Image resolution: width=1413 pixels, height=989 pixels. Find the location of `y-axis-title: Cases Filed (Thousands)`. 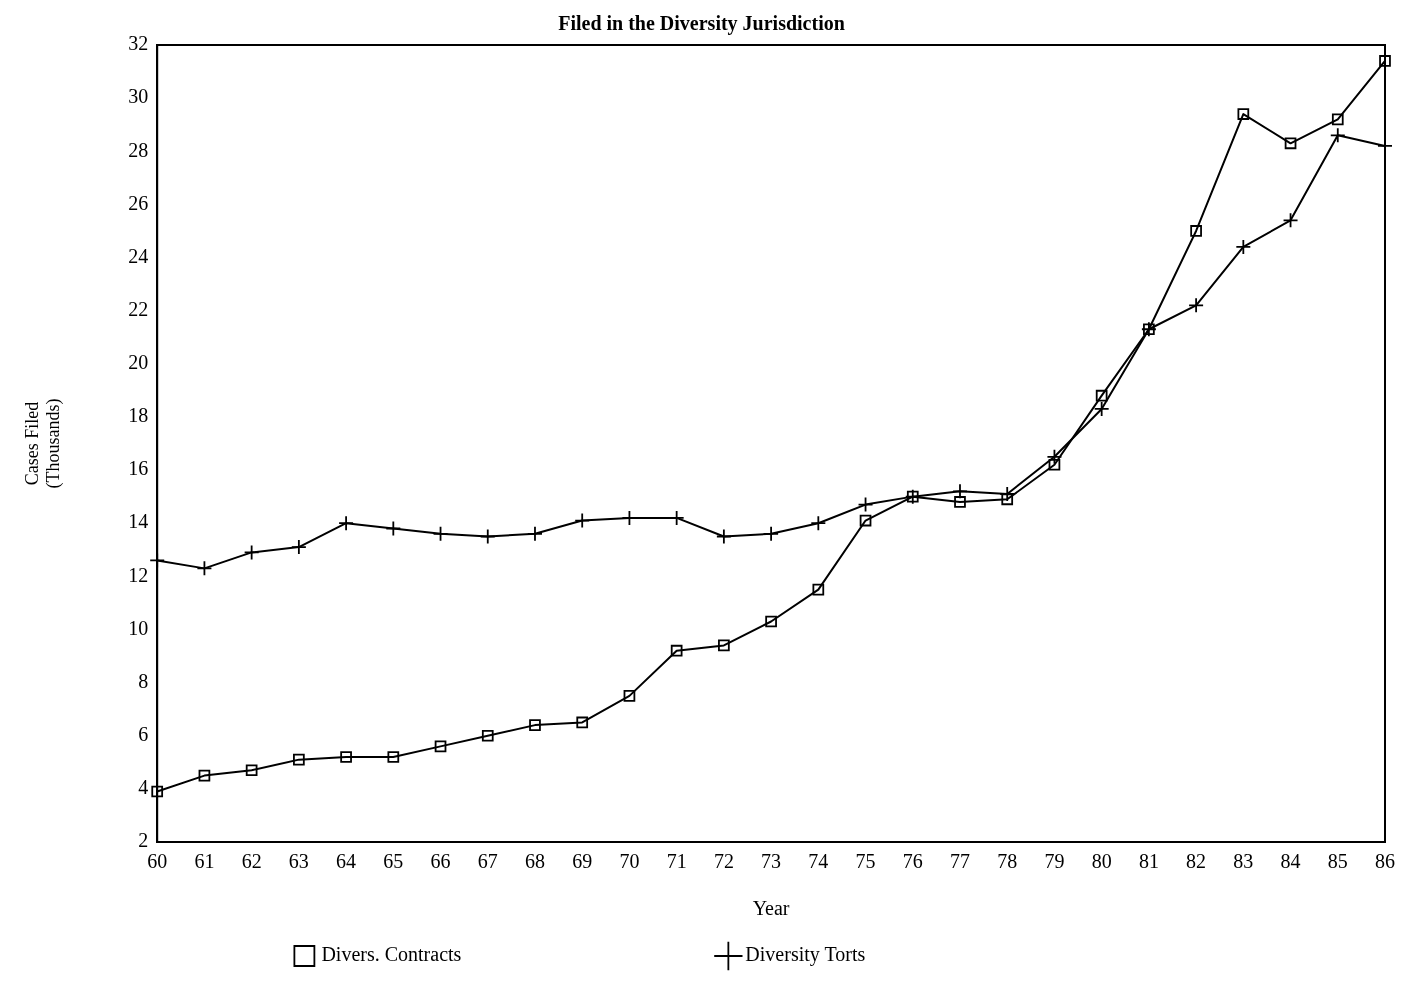

y-axis-title: Cases Filed (Thousands) is located at coordinates (43, 443).